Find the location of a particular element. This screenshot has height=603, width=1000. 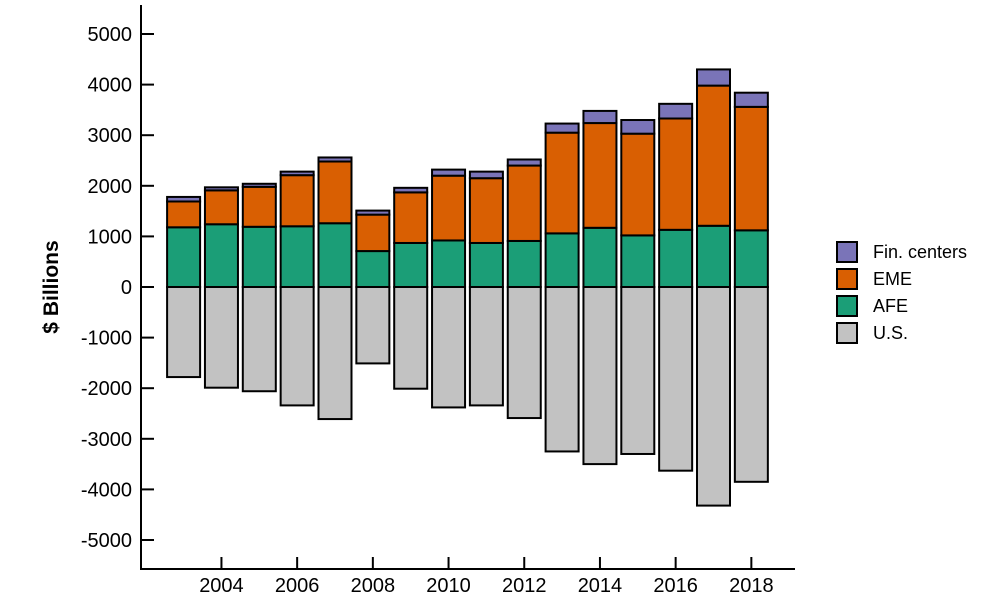

y-tick-label: -3000 is located at coordinates (106, 440).